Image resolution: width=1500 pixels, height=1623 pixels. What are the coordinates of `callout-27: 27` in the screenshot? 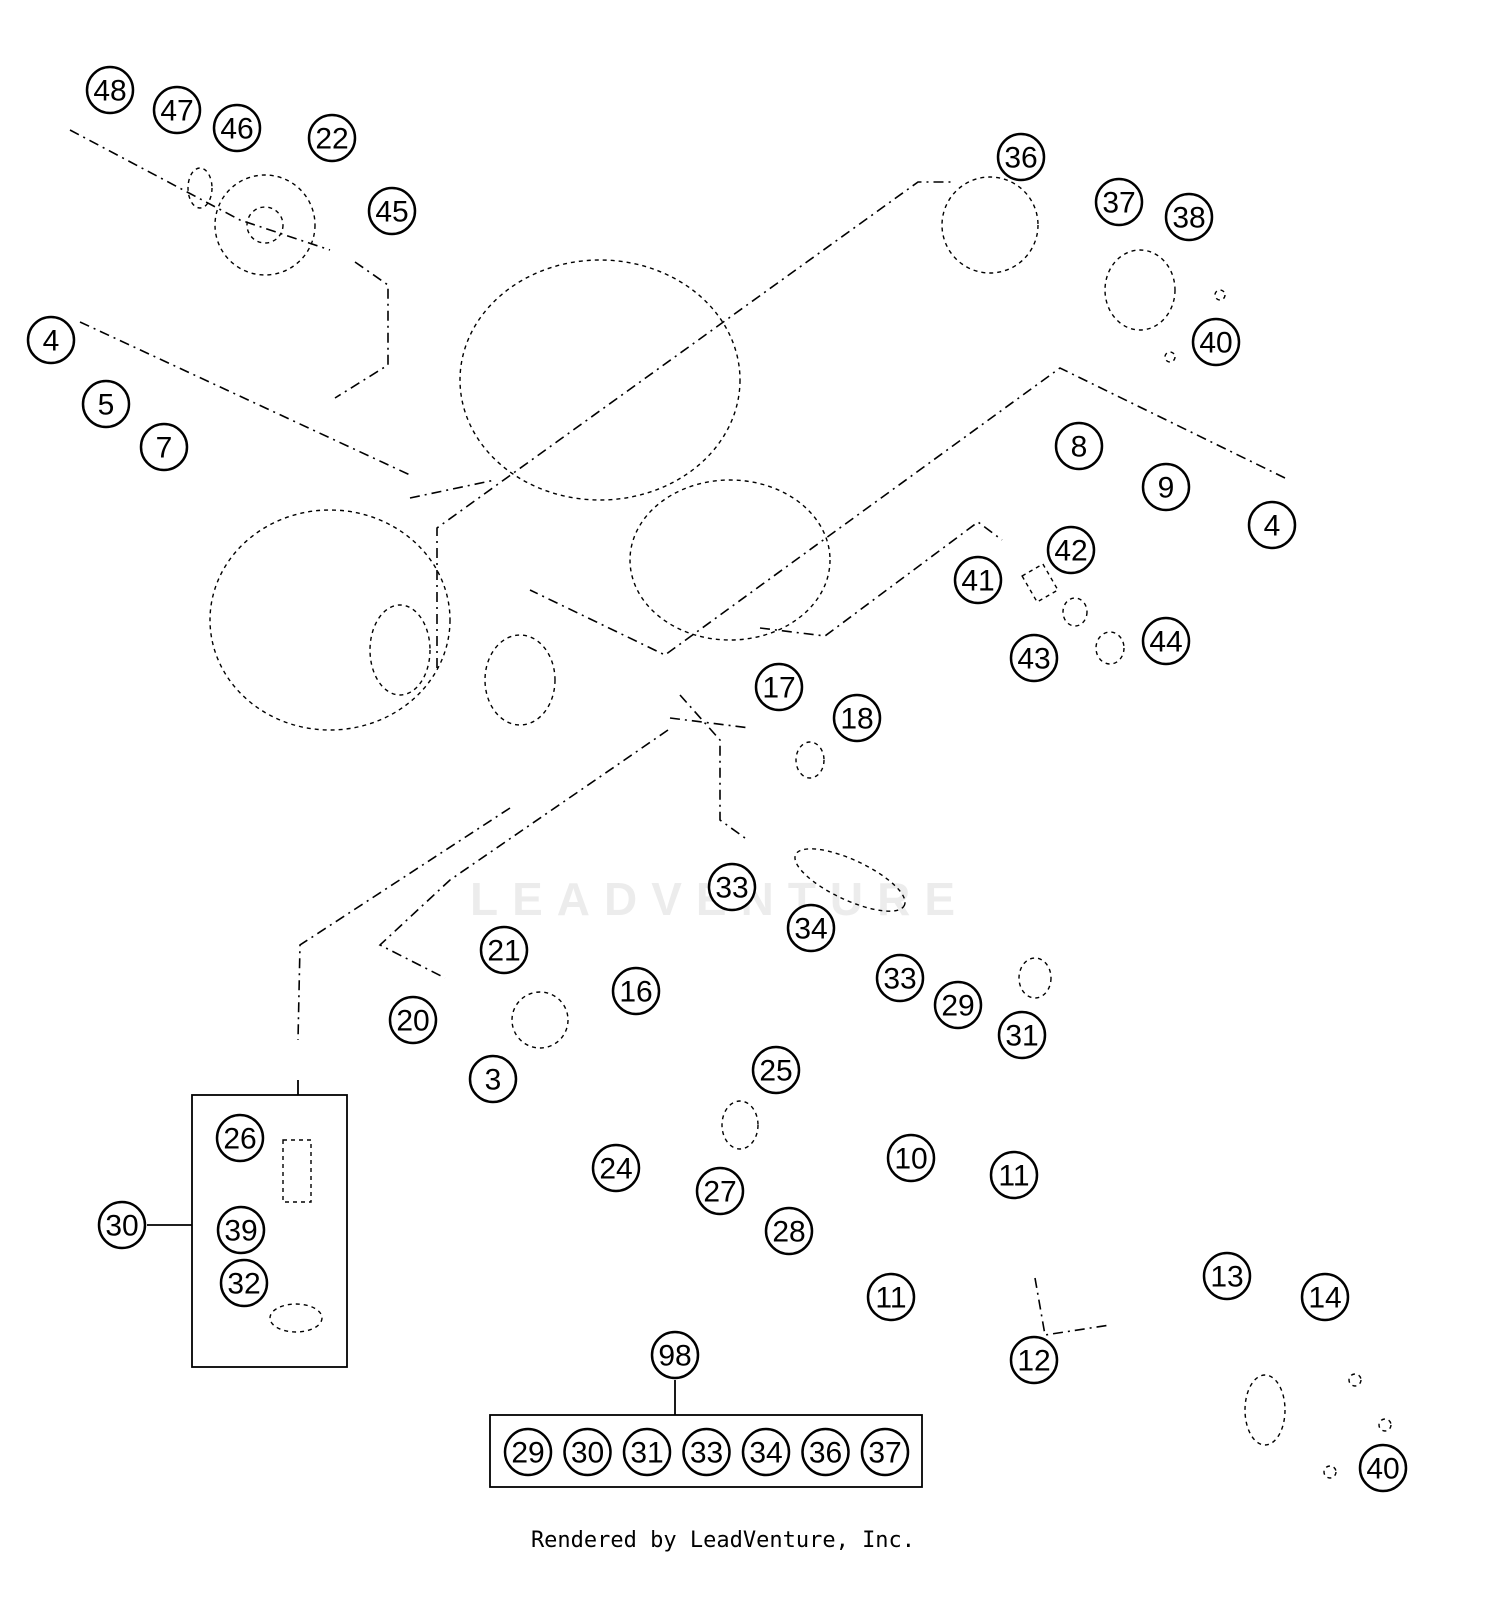 It's located at (720, 1191).